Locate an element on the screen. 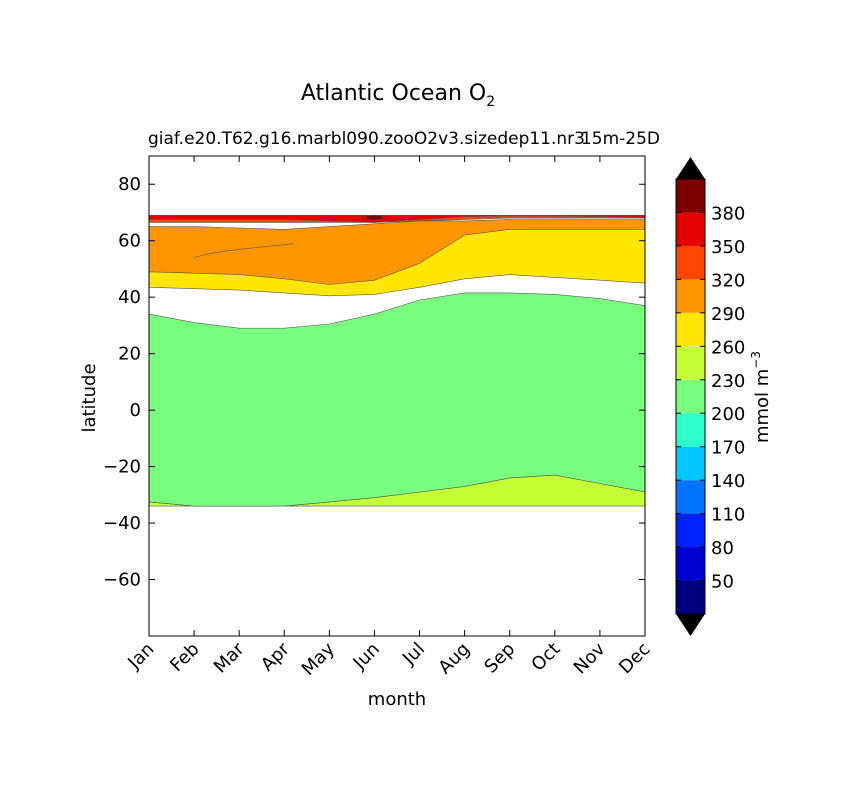 The width and height of the screenshot is (854, 788). chart-subtitle-right: 15m-25D is located at coordinates (620, 139).